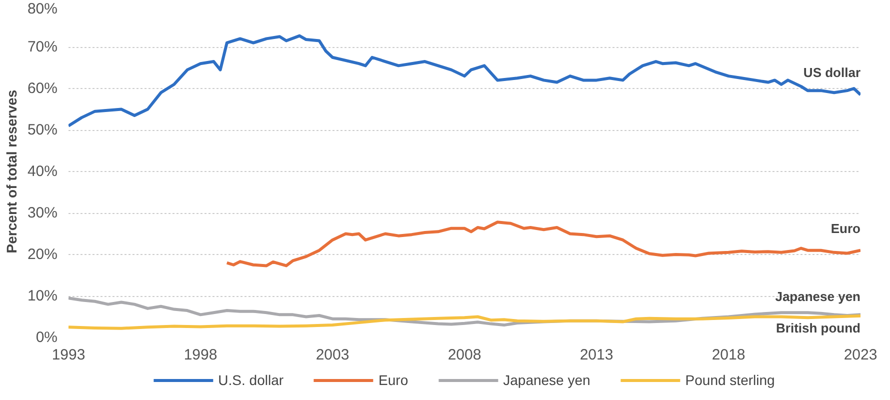  What do you see at coordinates (861, 355) in the screenshot?
I see `x-tick-label: 2023` at bounding box center [861, 355].